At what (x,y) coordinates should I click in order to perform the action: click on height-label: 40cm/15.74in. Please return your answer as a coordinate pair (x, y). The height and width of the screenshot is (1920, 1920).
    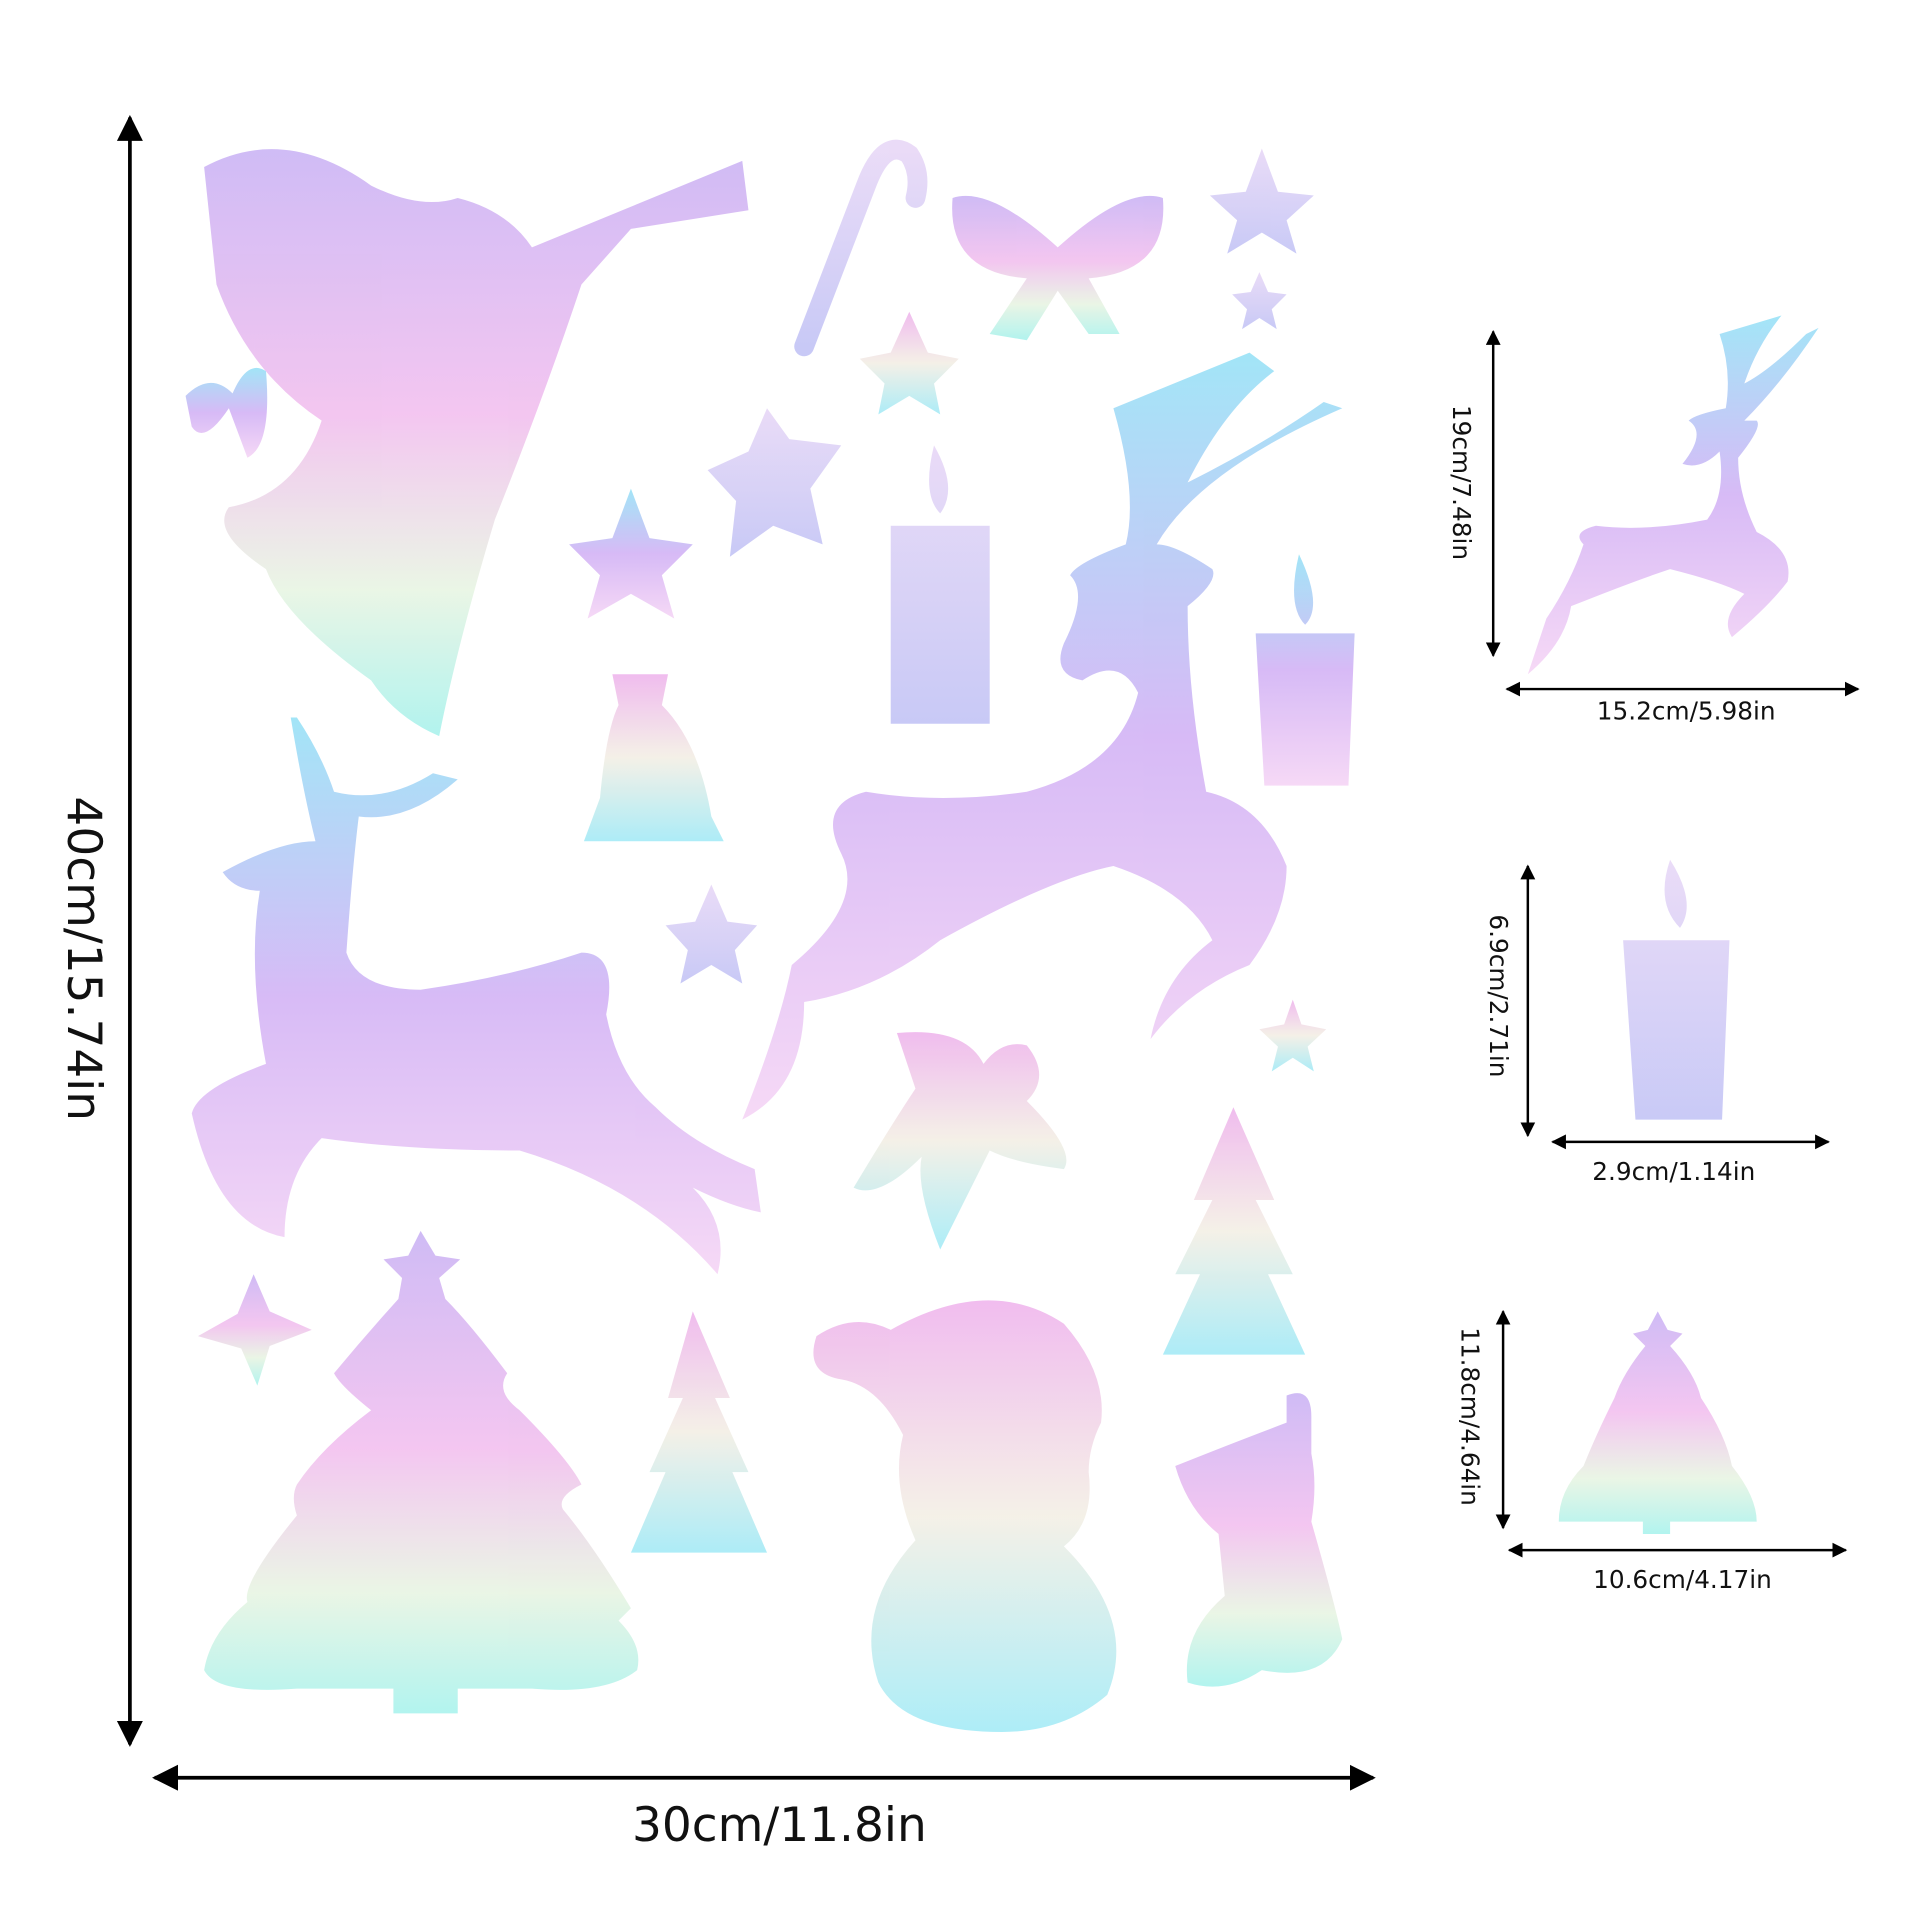
    Looking at the image, I should click on (83, 958).